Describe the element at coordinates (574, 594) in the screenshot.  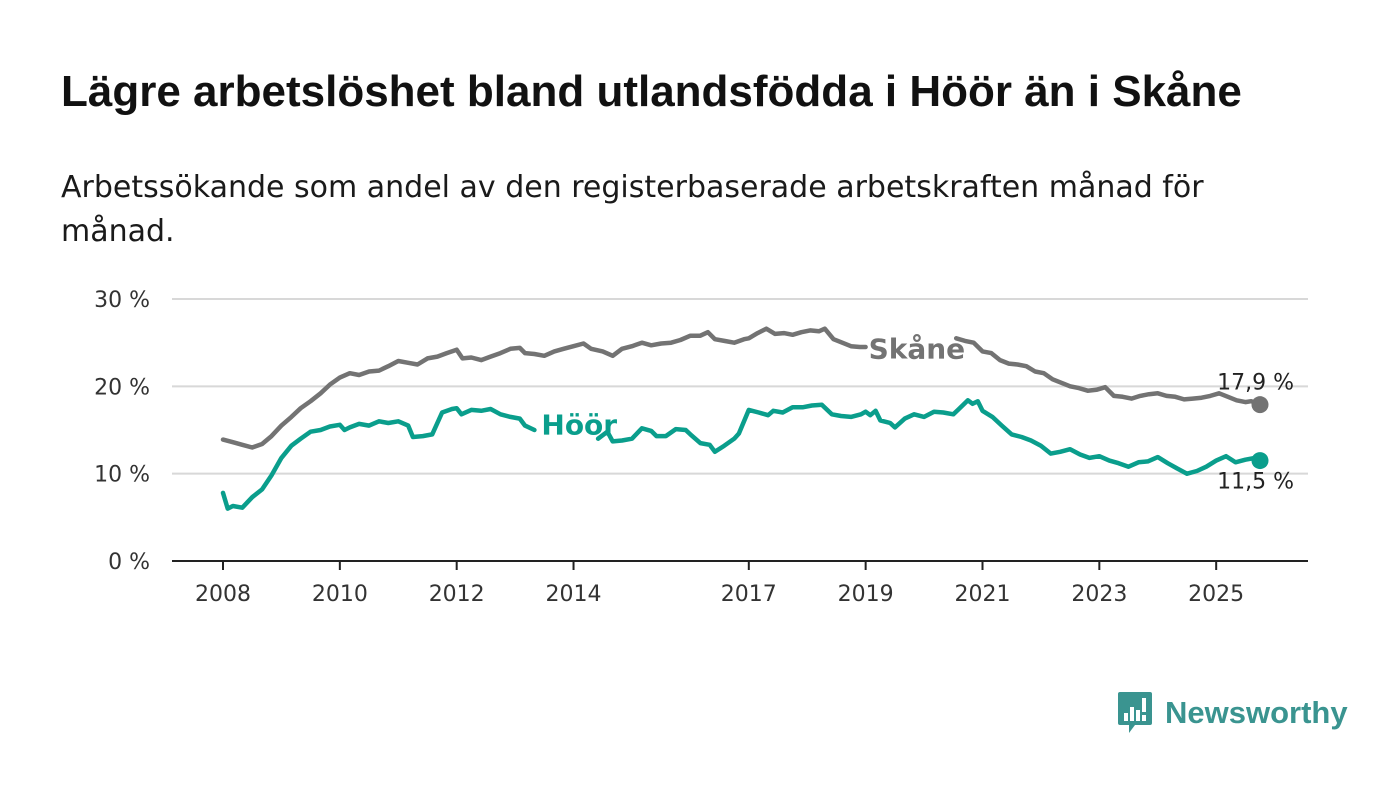
I see `x-tick-label: 2014` at that location.